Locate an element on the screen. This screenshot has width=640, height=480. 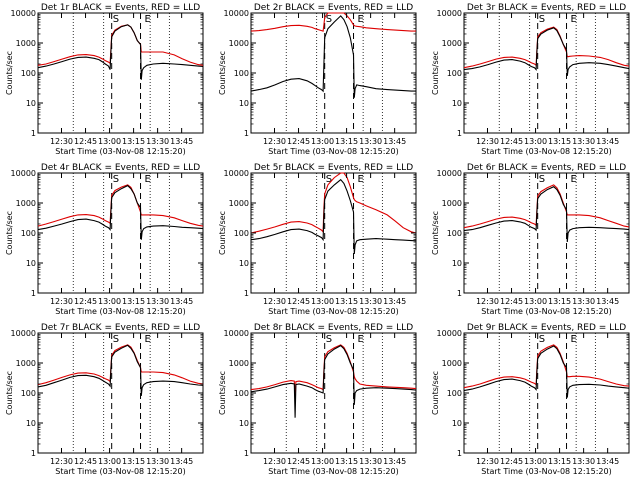
panel-title: Det 5r BLACK = Events, RED = LLD is located at coordinates (333, 168).